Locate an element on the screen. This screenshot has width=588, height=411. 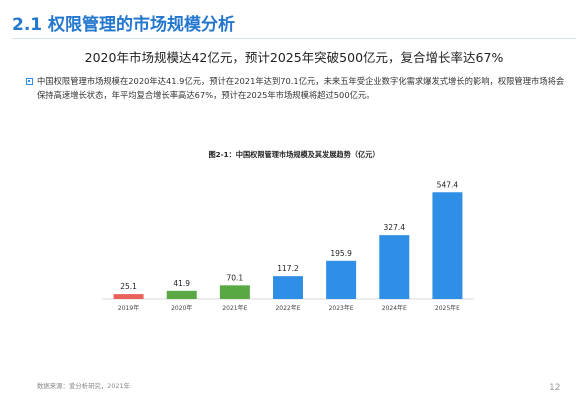
x-tick-label-2: 2021年E is located at coordinates (234, 308).